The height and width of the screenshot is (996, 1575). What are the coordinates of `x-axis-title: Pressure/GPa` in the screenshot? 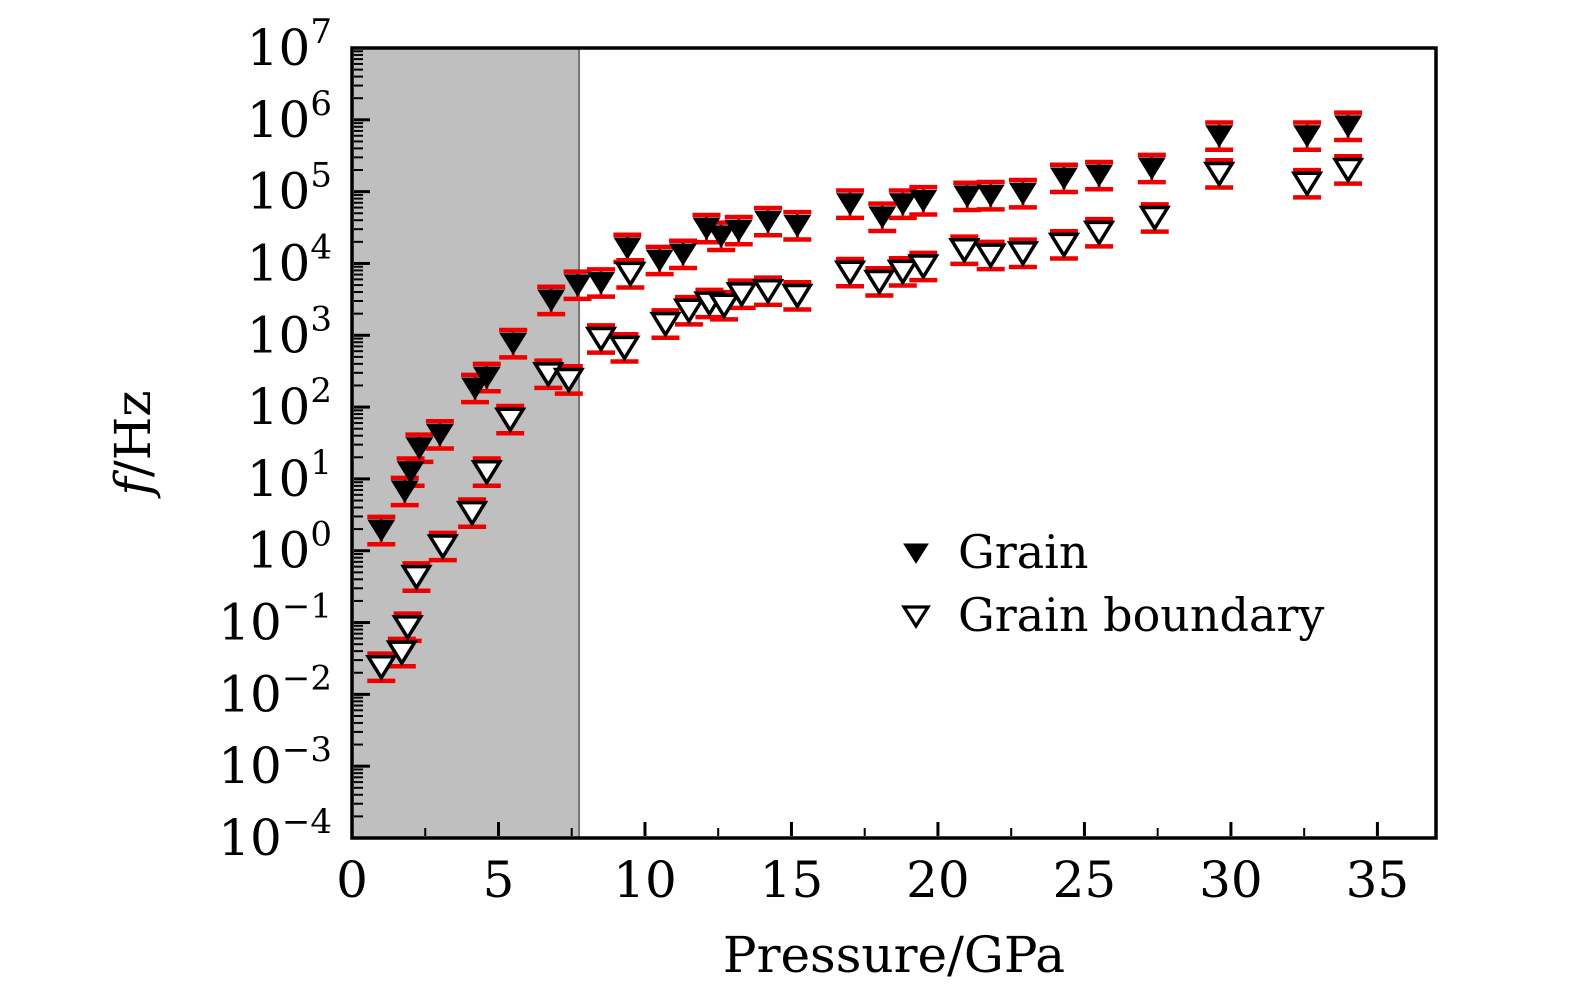 It's located at (894, 955).